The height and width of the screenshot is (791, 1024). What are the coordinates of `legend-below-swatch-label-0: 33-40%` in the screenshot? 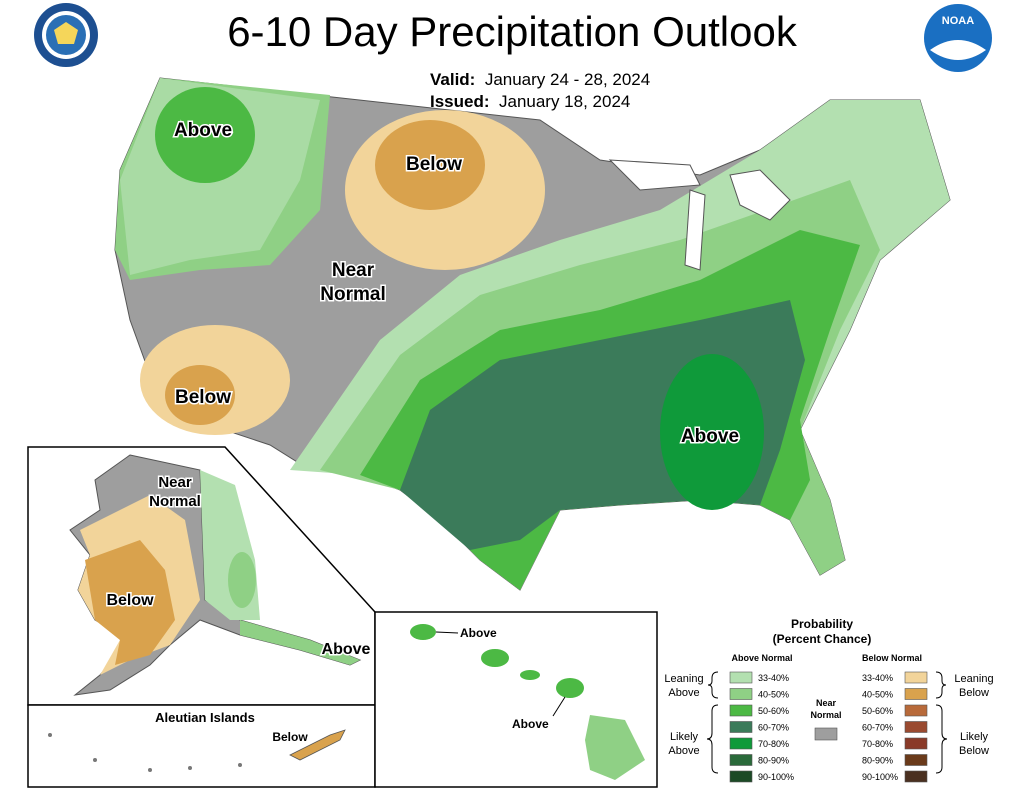 It's located at (877, 678).